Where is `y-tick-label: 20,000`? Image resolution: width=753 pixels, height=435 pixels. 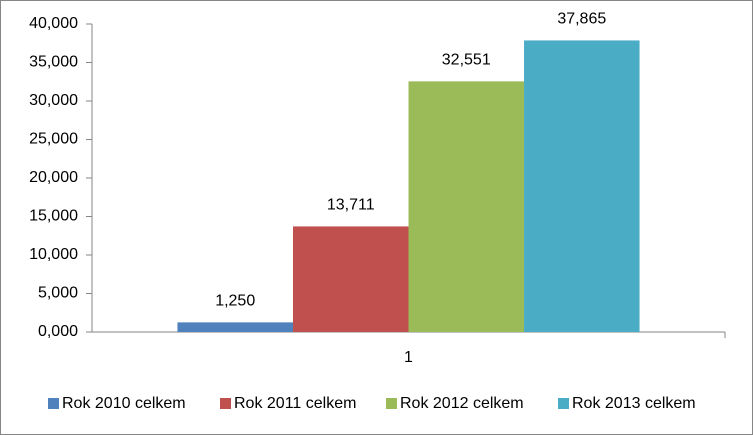 y-tick-label: 20,000 is located at coordinates (53, 177).